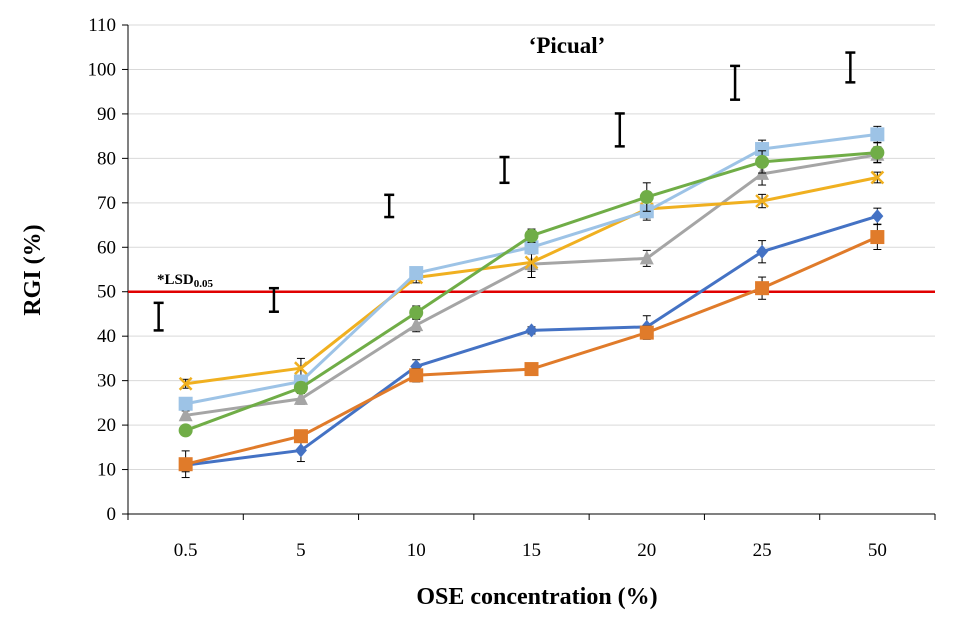 This screenshot has width=959, height=617. Describe the element at coordinates (416, 550) in the screenshot. I see `x-tick-label: 10` at that location.